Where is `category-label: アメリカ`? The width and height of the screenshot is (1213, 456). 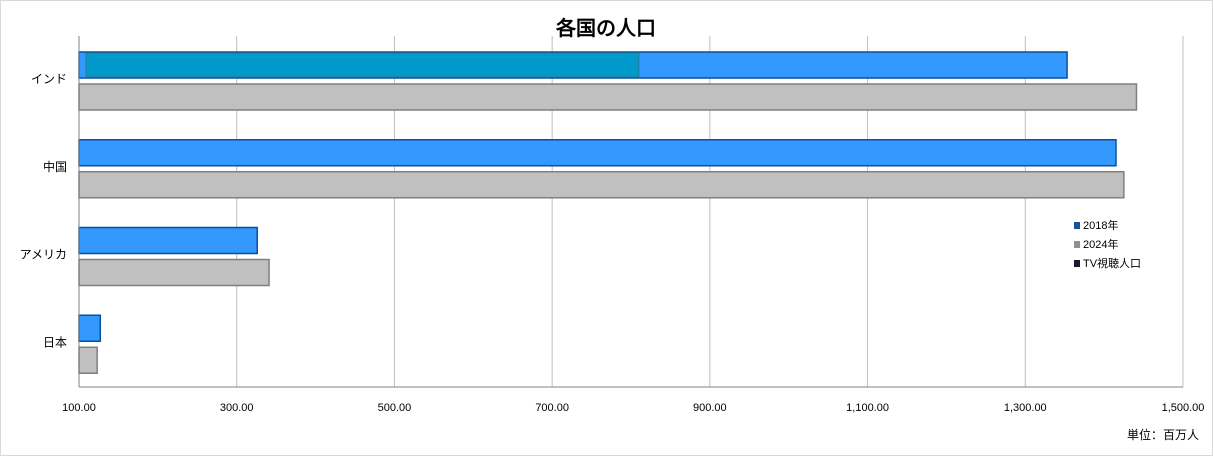 category-label: アメリカ is located at coordinates (43, 255).